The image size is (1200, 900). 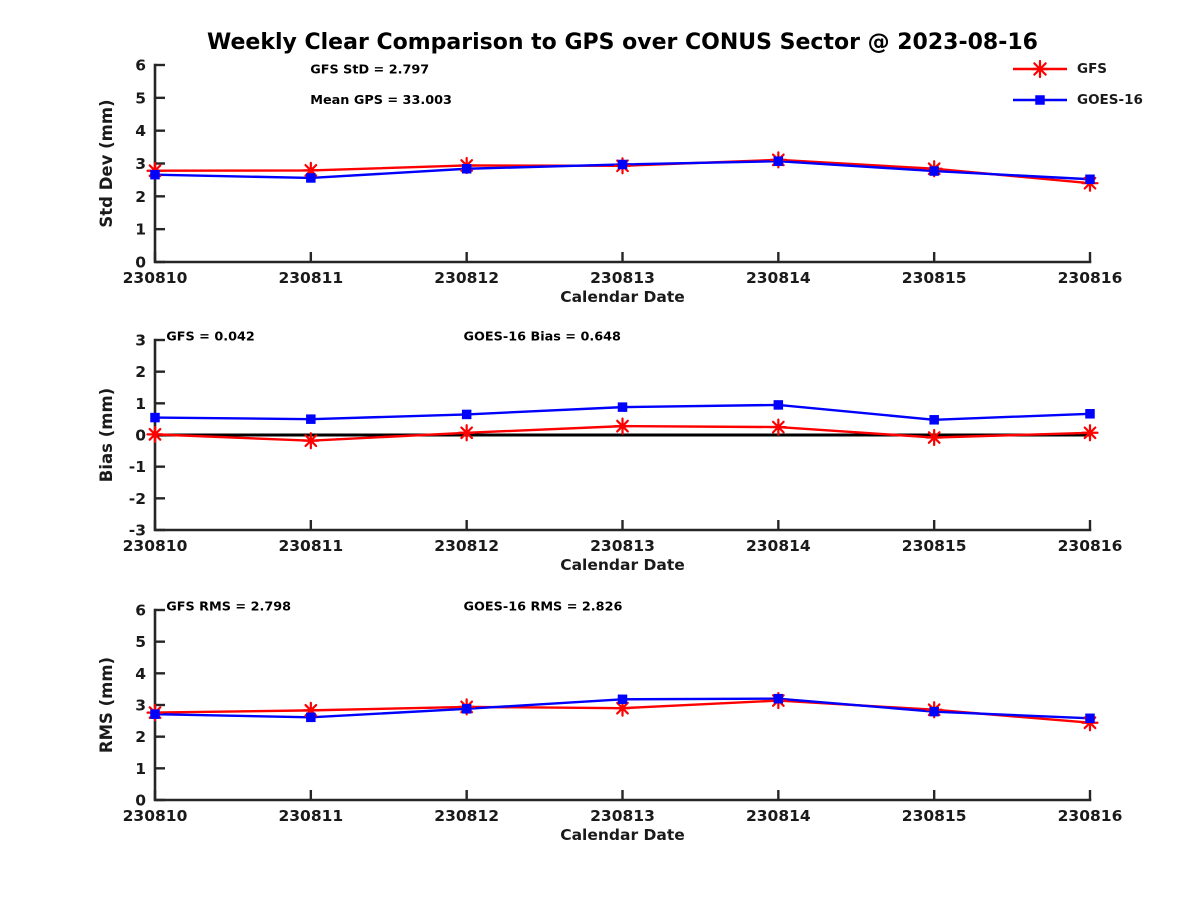 I want to click on bias-xtick: 230815, so click(x=934, y=546).